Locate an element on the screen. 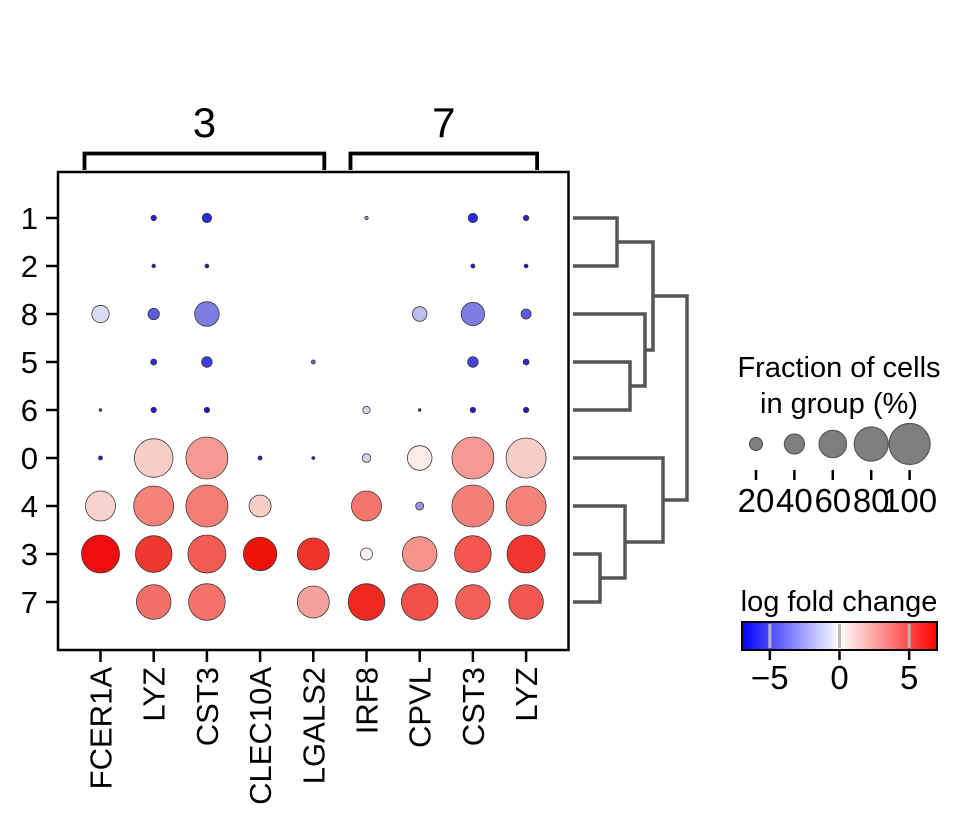 This screenshot has height=834, width=972. col-label-LYZ-1: LYZ is located at coordinates (154, 694).